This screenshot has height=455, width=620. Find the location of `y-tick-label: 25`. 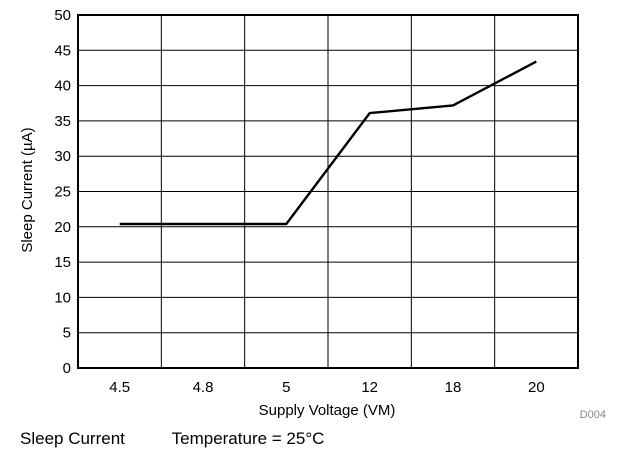

y-tick-label: 25 is located at coordinates (62, 192).